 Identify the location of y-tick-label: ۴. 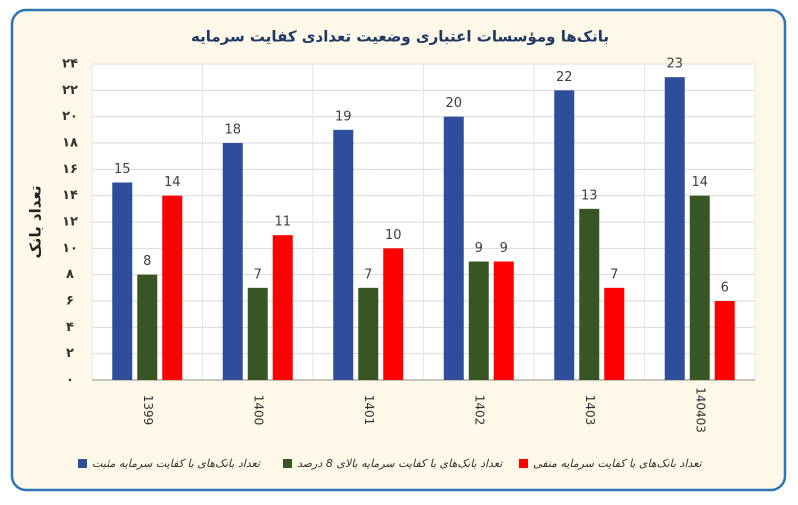
(70, 327).